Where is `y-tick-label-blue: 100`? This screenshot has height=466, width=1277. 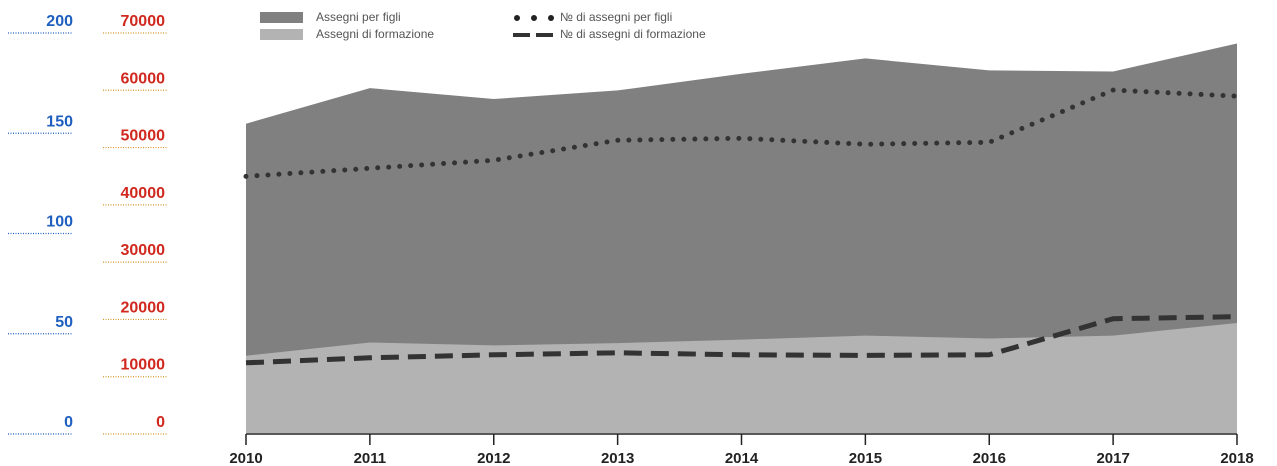 y-tick-label-blue: 100 is located at coordinates (59, 222).